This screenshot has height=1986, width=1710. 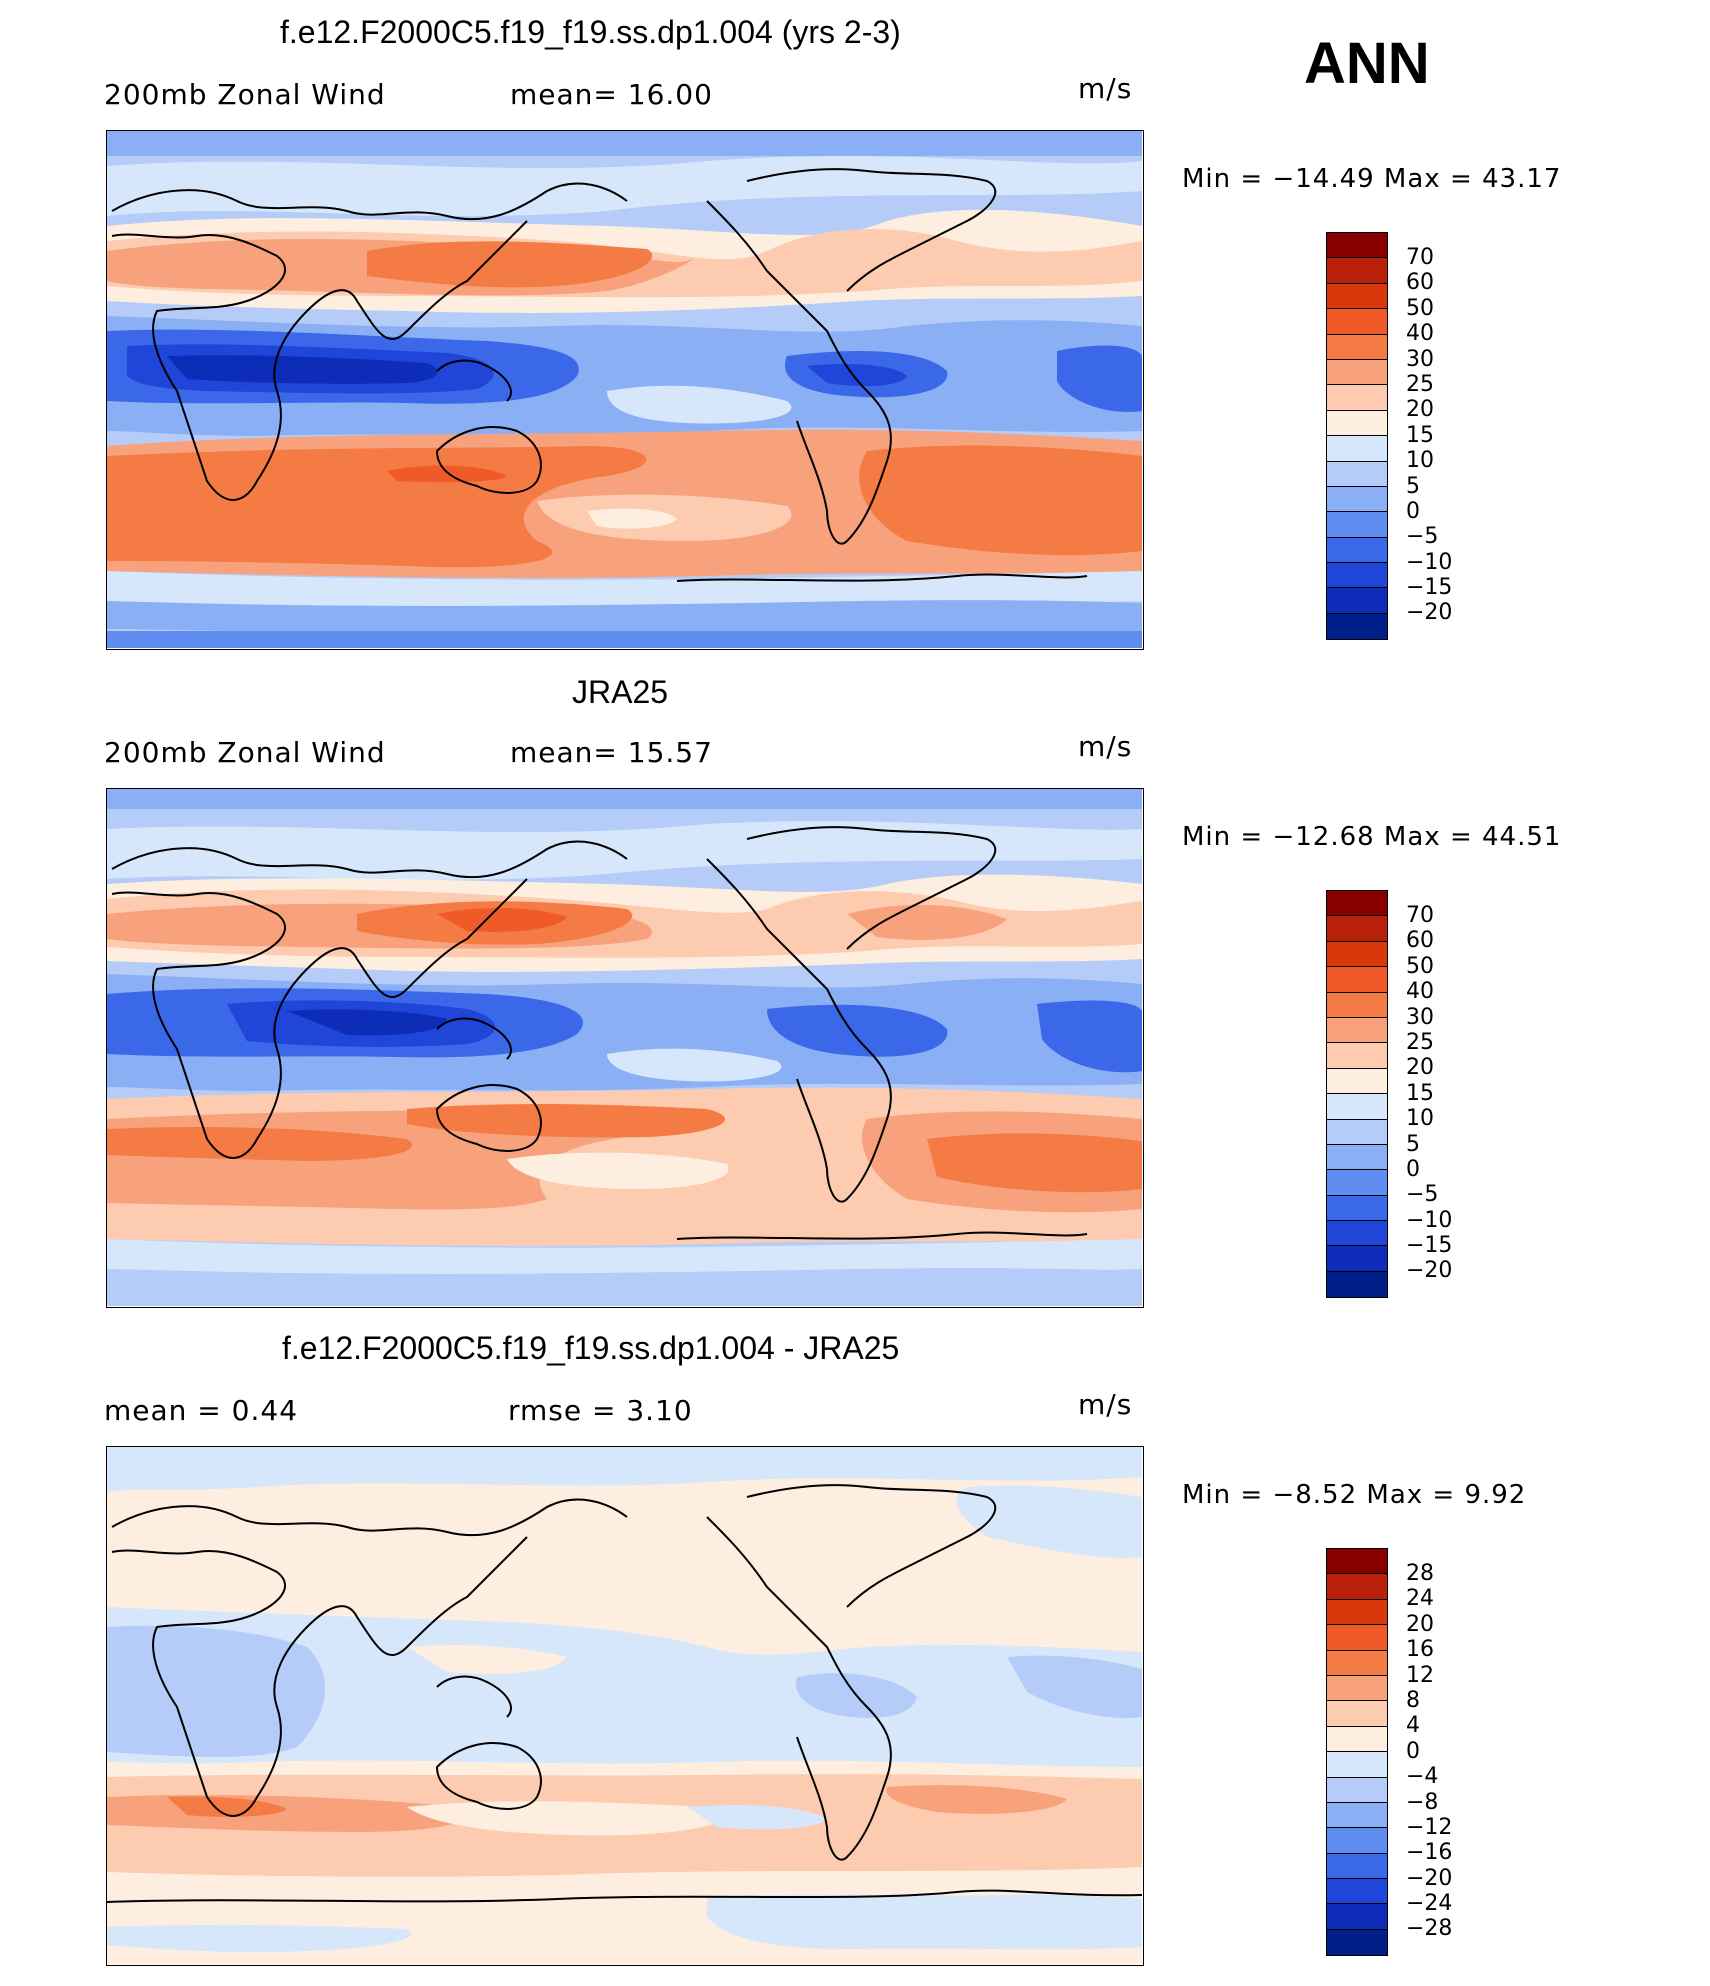 I want to click on panel-1-units: m/s, so click(x=1105, y=88).